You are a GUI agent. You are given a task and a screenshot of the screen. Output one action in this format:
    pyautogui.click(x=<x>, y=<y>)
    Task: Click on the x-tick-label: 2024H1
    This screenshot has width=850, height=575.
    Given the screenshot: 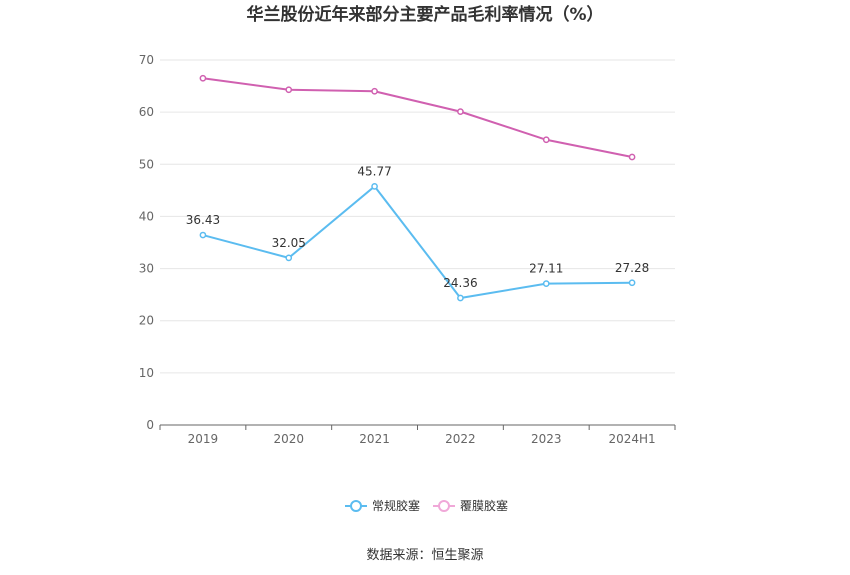 What is the action you would take?
    pyautogui.click(x=631, y=439)
    